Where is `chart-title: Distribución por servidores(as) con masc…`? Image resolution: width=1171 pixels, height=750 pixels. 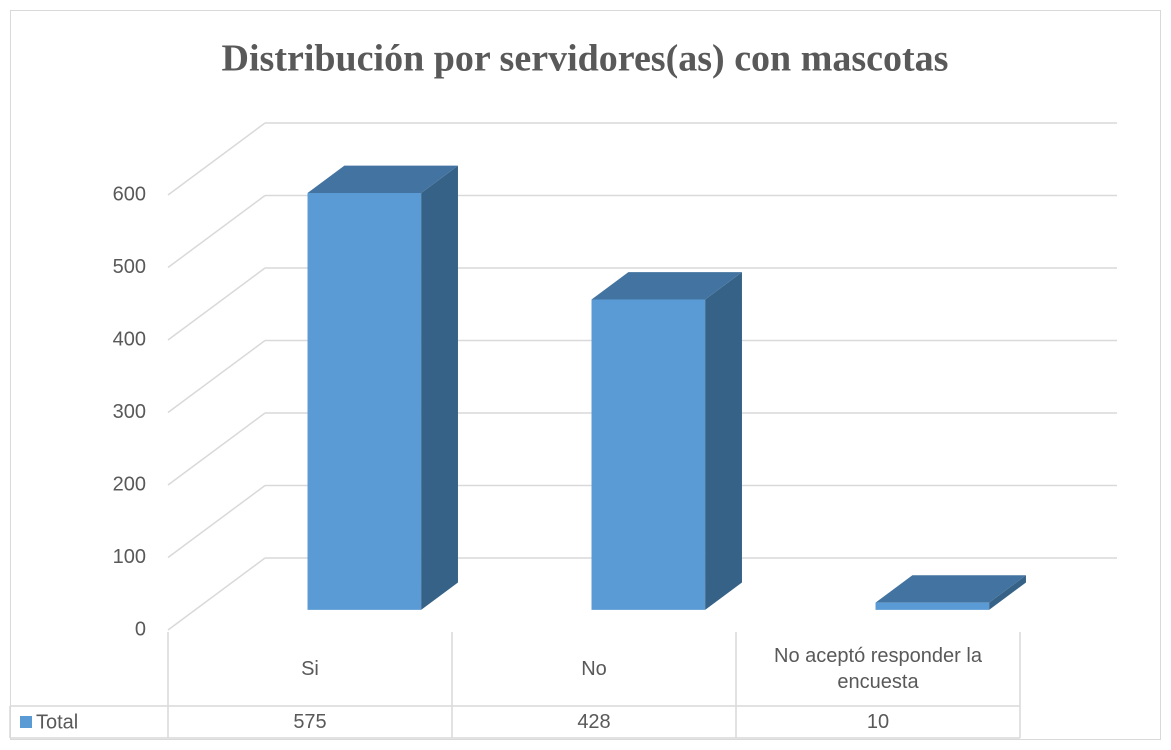 chart-title: Distribución por servidores(as) con masc… is located at coordinates (585, 59).